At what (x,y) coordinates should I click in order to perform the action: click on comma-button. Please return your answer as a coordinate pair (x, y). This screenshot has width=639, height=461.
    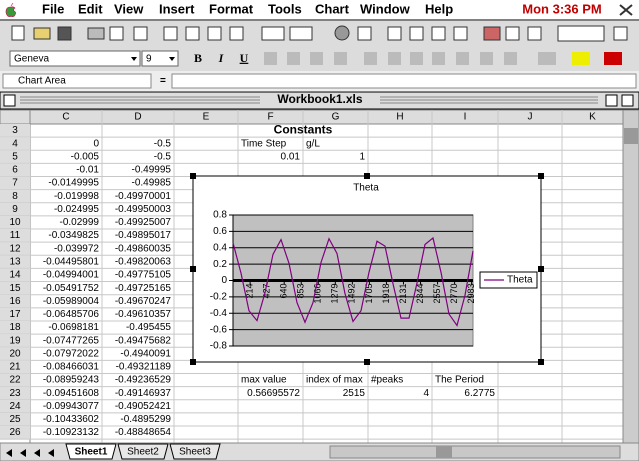
    Looking at the image, I should click on (416, 58).